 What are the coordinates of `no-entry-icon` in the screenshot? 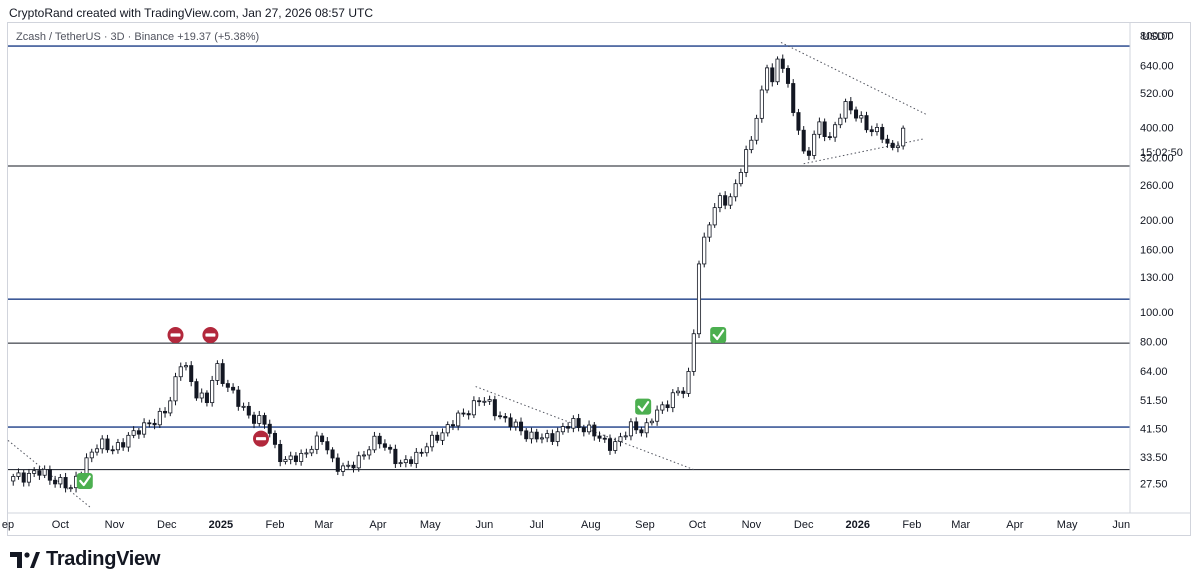 It's located at (210, 335).